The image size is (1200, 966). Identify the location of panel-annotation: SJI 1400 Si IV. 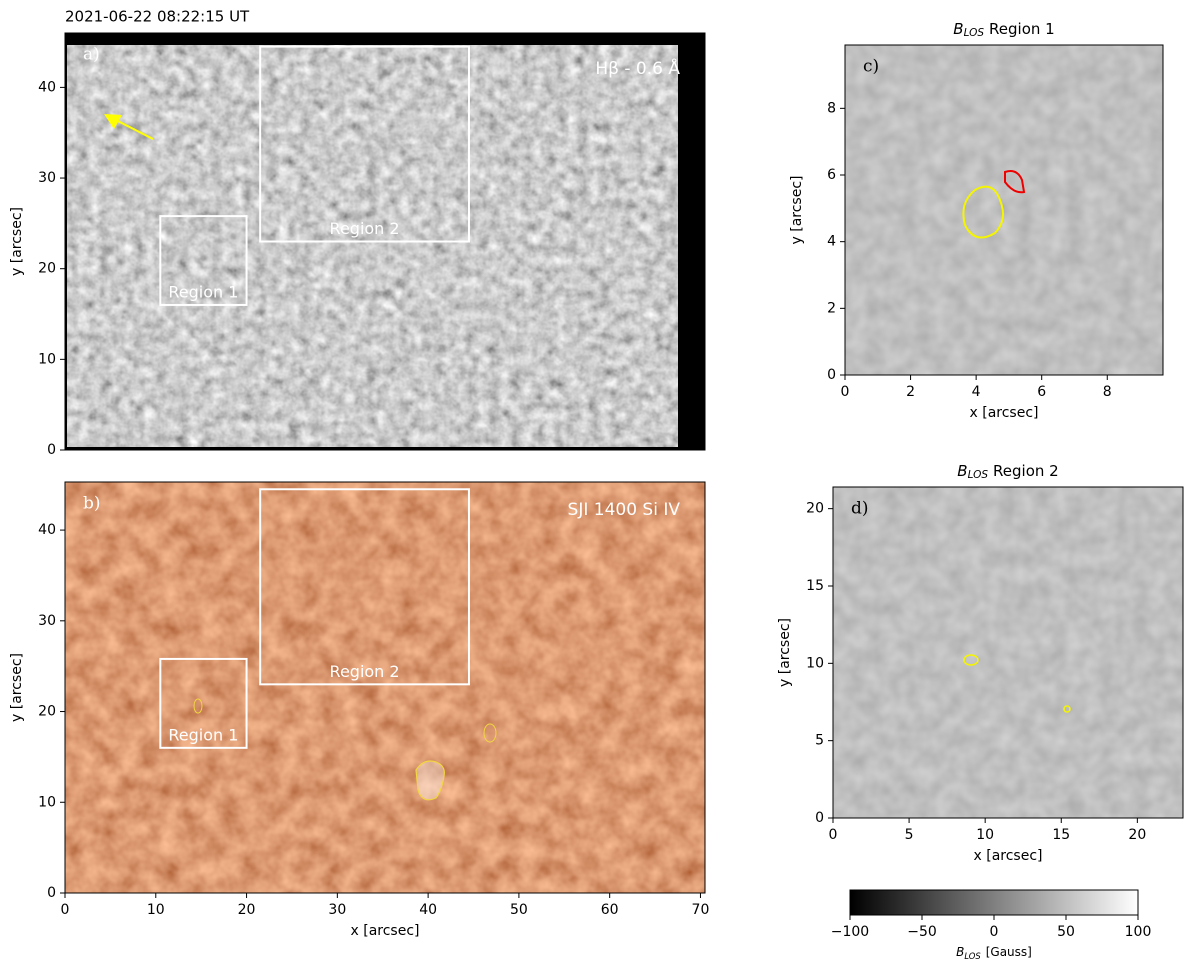
(624, 510).